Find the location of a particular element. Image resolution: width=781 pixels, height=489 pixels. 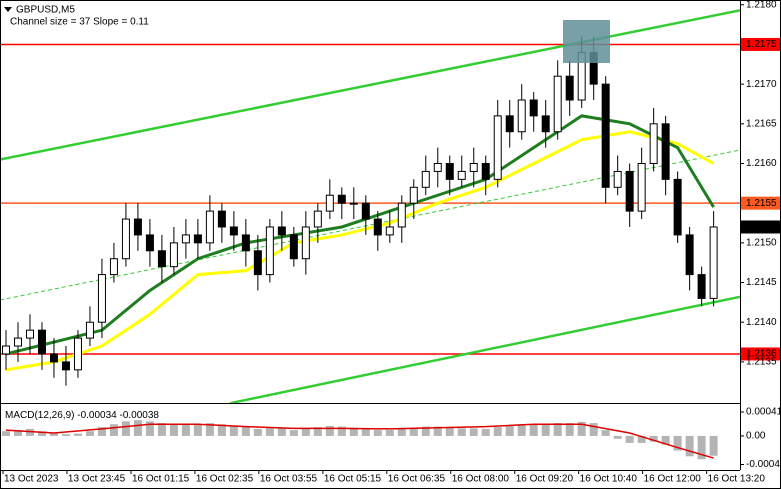

x-tick-label: 16 Oct 08:00 is located at coordinates (481, 479).